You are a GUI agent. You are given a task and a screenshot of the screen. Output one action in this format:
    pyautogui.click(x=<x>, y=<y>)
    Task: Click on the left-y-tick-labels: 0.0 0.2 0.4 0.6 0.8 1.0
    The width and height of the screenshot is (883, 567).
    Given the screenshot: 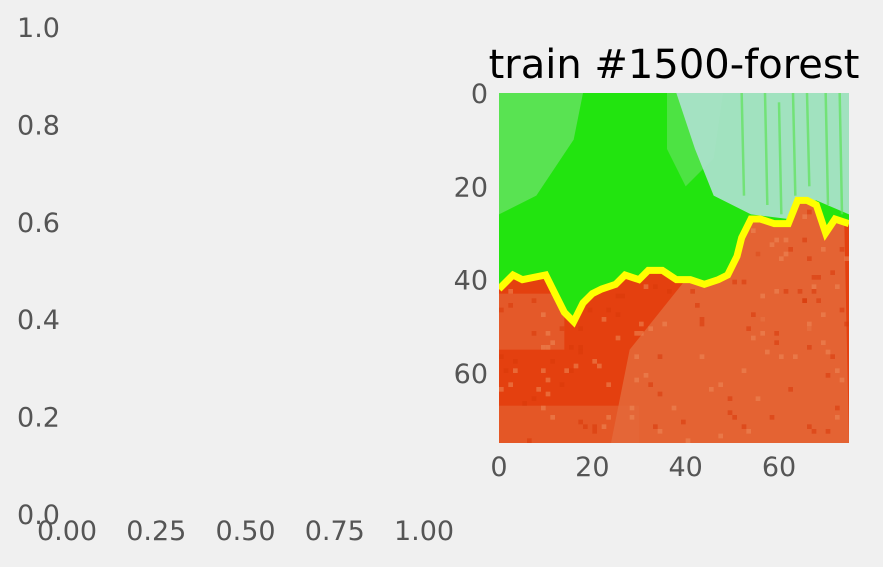 What is the action you would take?
    pyautogui.click(x=38, y=272)
    